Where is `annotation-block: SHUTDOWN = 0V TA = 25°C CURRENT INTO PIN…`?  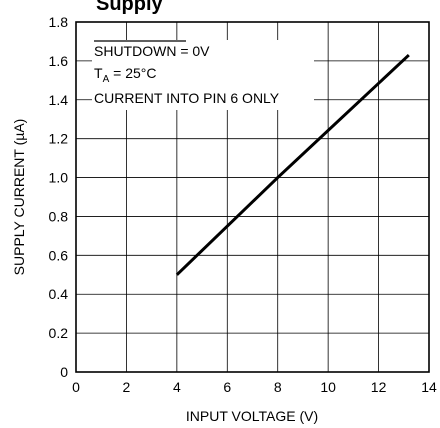
annotation-block: SHUTDOWN = 0V TA = 25°C CURRENT INTO PIN… is located at coordinates (187, 73).